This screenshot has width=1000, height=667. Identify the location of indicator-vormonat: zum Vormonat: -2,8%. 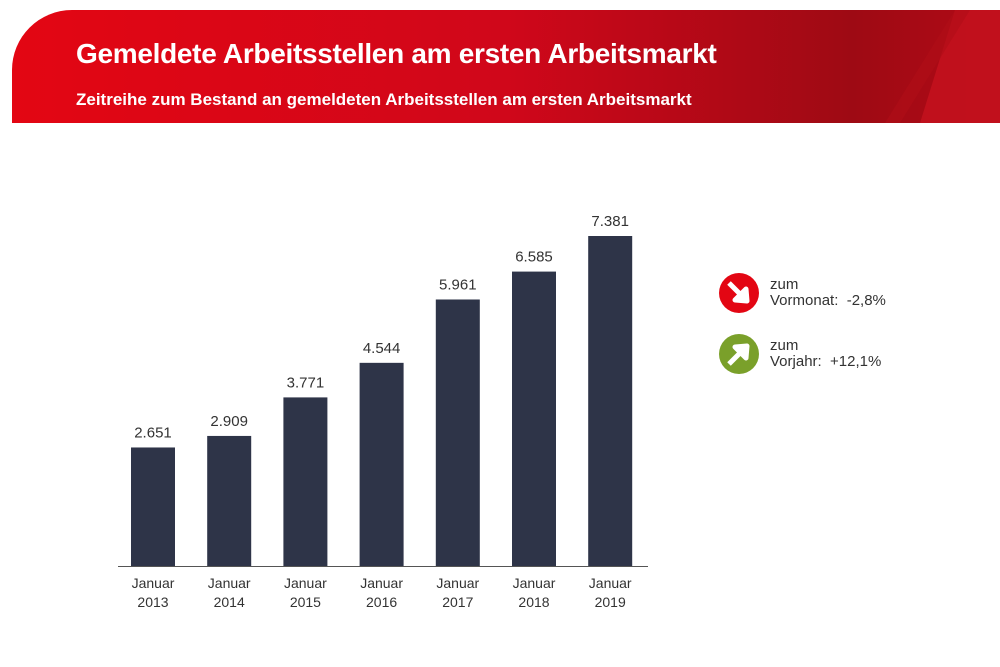
(802, 293).